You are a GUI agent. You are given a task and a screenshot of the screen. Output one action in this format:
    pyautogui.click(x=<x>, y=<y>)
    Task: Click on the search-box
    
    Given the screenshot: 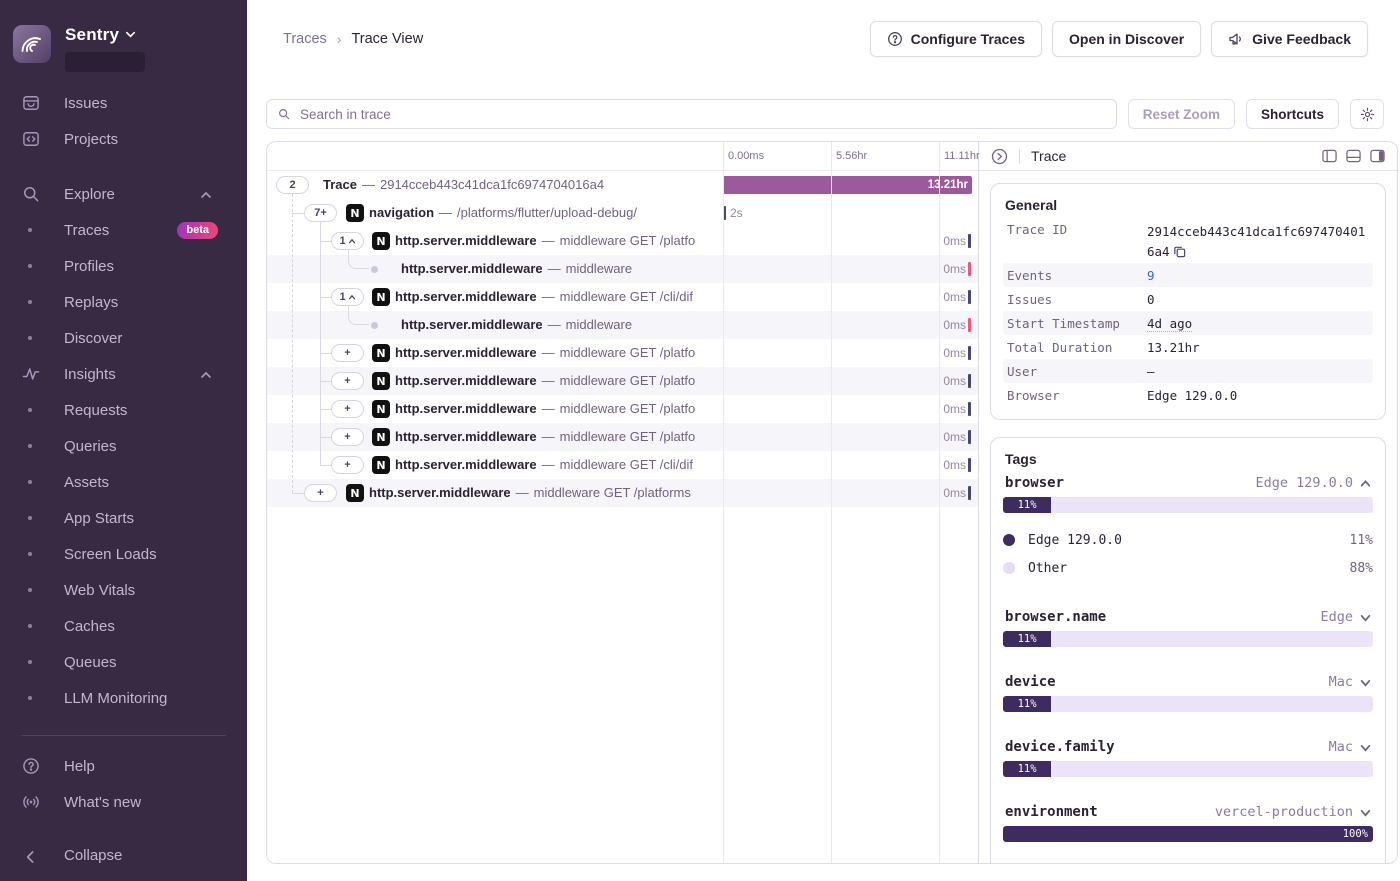 What is the action you would take?
    pyautogui.click(x=691, y=114)
    